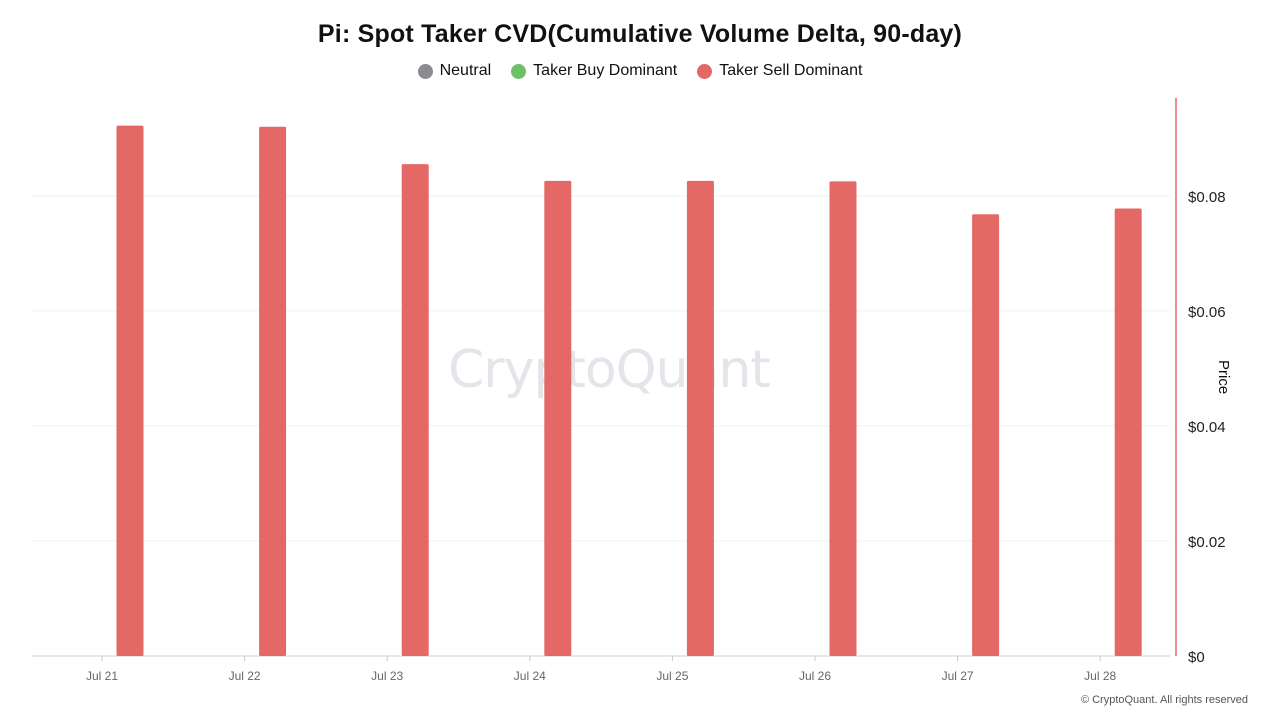  I want to click on x-tick-label: Jul 22, so click(245, 676).